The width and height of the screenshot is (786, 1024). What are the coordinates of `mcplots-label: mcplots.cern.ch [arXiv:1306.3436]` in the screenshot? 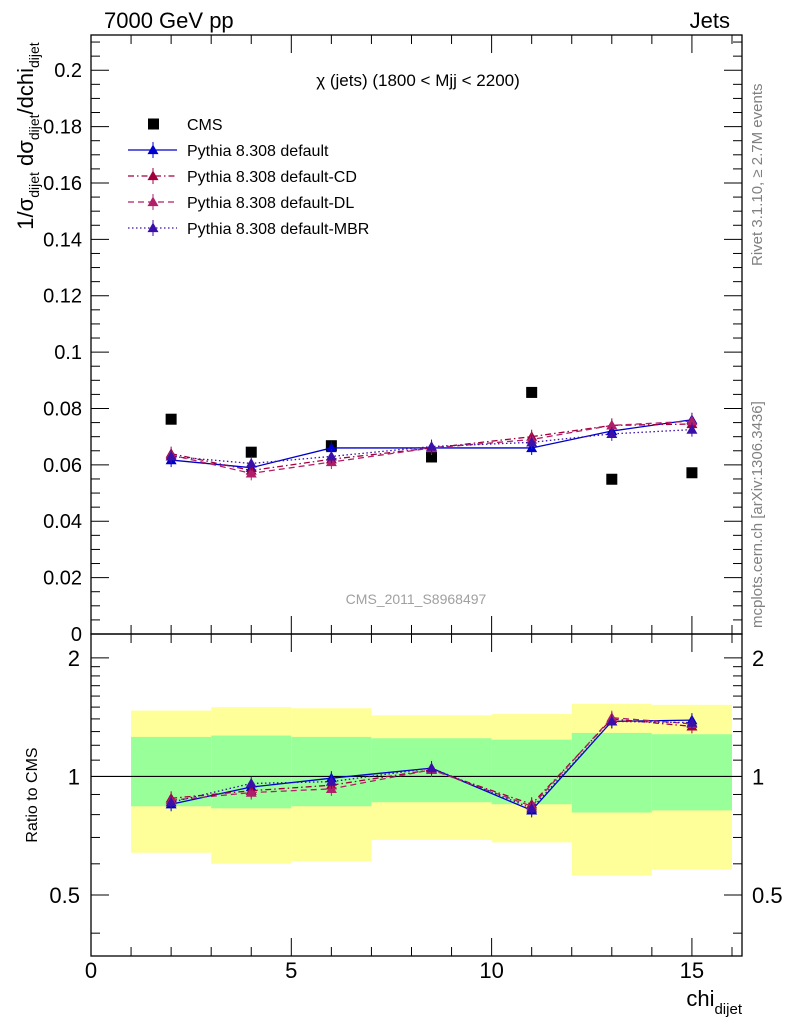 It's located at (757, 514).